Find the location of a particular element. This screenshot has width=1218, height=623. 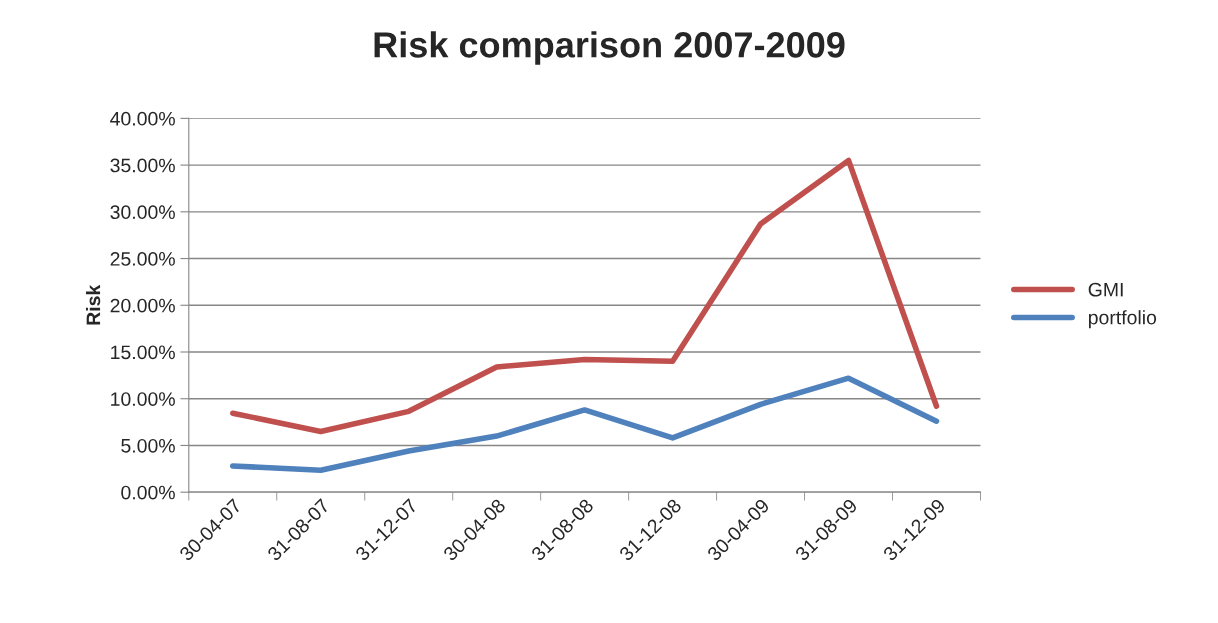

legend-label: GMI is located at coordinates (1105, 289).